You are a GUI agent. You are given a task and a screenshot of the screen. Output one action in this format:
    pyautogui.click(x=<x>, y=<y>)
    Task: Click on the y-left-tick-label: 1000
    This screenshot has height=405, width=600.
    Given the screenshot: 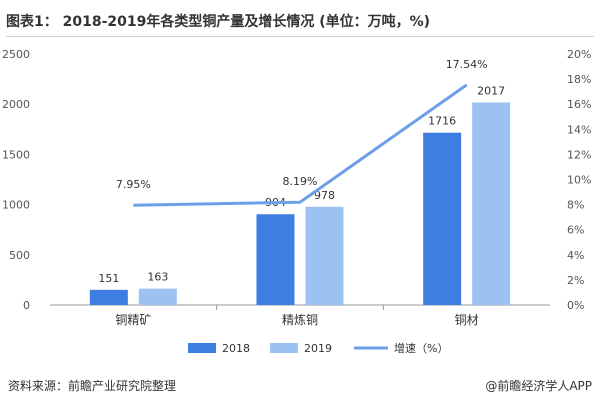 What is the action you would take?
    pyautogui.click(x=16, y=205)
    